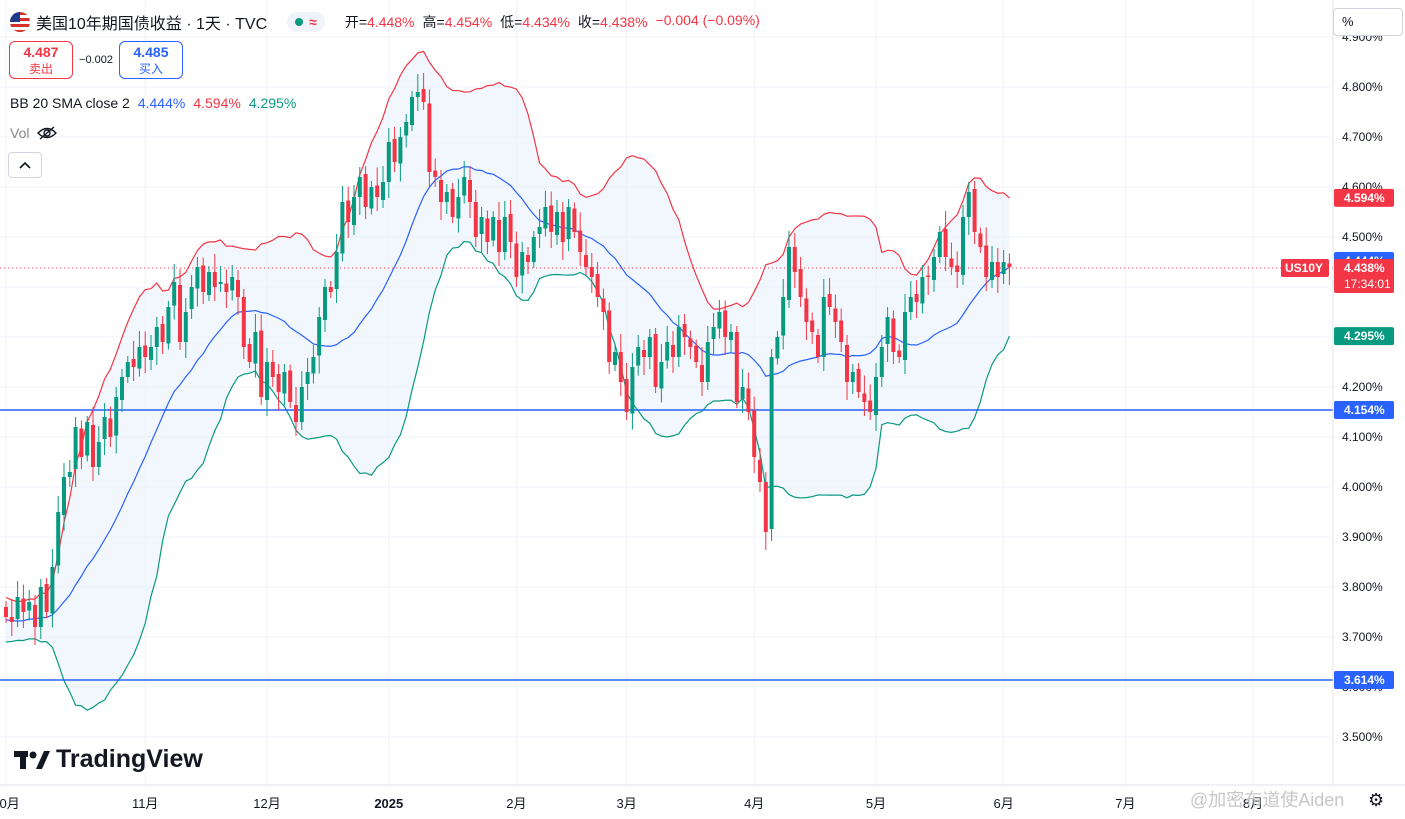 This screenshot has width=1405, height=819. I want to click on indicator-name: BB 20 SMA close 2, so click(70, 103).